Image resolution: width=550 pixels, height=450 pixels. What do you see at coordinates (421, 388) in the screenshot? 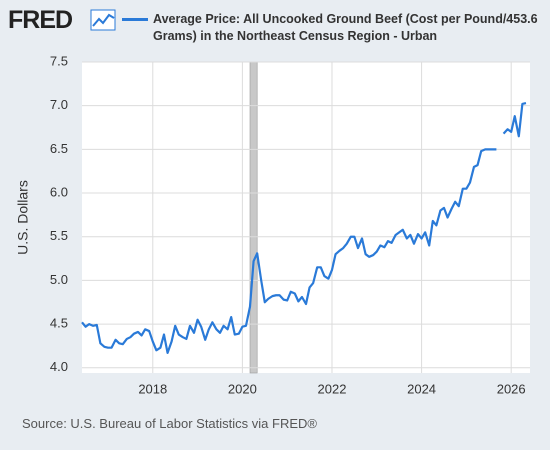
I see `x-tick-label: 2024` at bounding box center [421, 388].